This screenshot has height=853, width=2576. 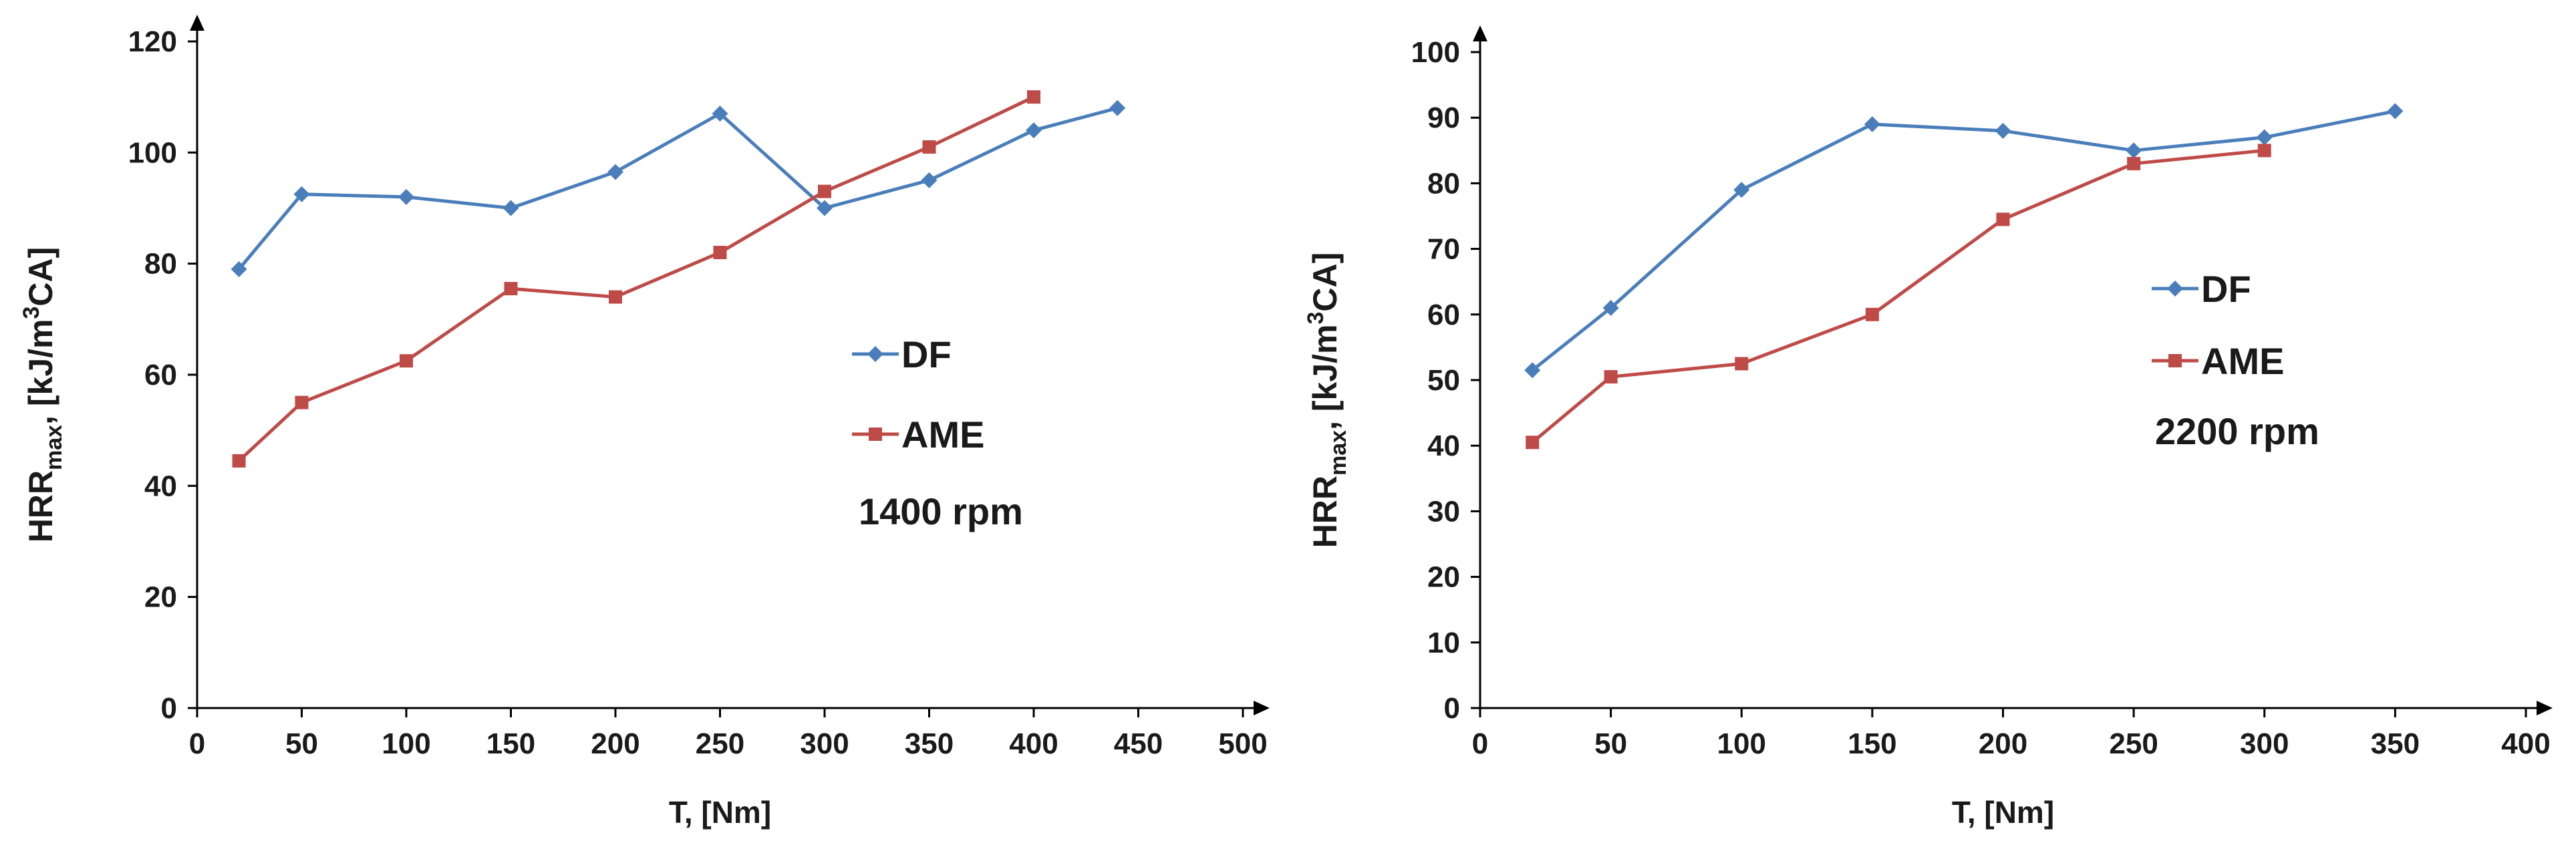 What do you see at coordinates (1443, 118) in the screenshot?
I see `y-tick-label: 90` at bounding box center [1443, 118].